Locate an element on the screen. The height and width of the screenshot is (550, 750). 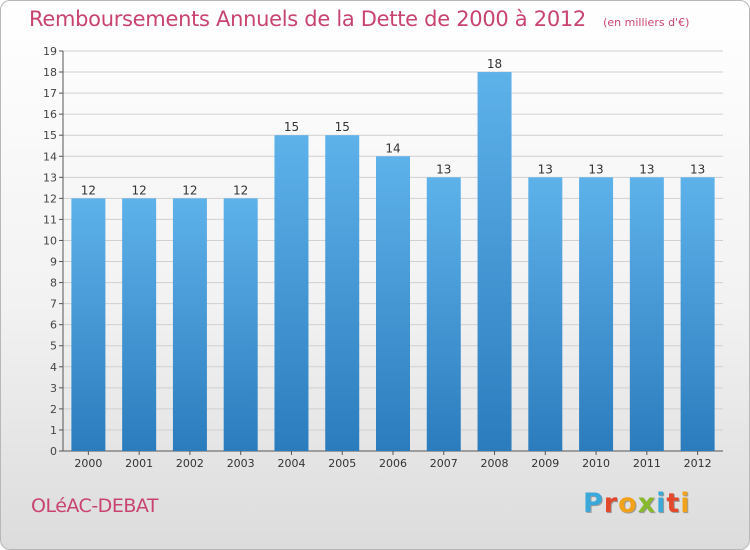
y-tick-label: 17 is located at coordinates (50, 93).